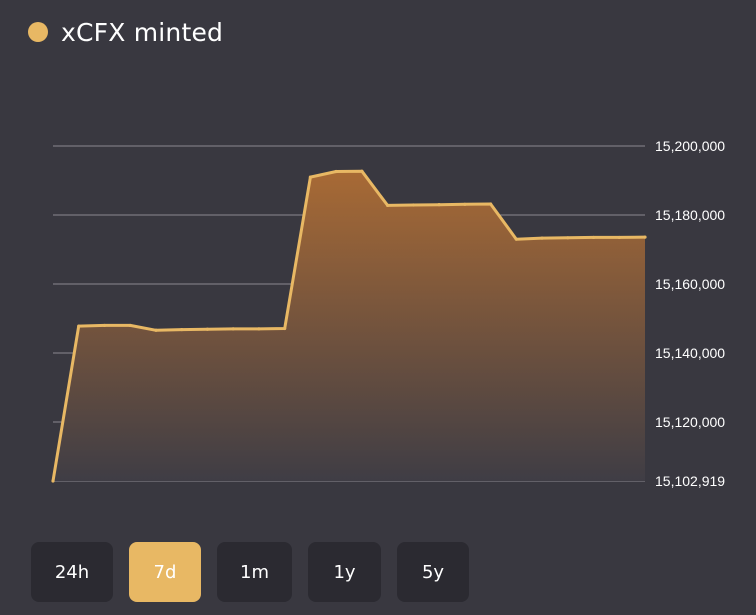 The width and height of the screenshot is (756, 615). Describe the element at coordinates (690, 215) in the screenshot. I see `y-tick-label: 15,180,000` at that location.